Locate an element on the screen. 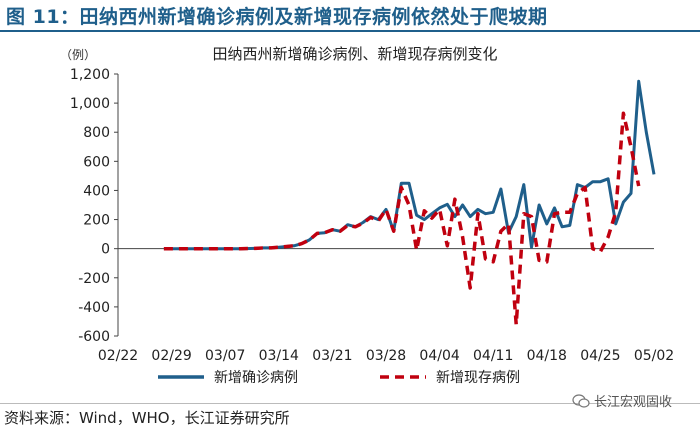 The image size is (700, 432). y-tick-label: -200 is located at coordinates (94, 279).